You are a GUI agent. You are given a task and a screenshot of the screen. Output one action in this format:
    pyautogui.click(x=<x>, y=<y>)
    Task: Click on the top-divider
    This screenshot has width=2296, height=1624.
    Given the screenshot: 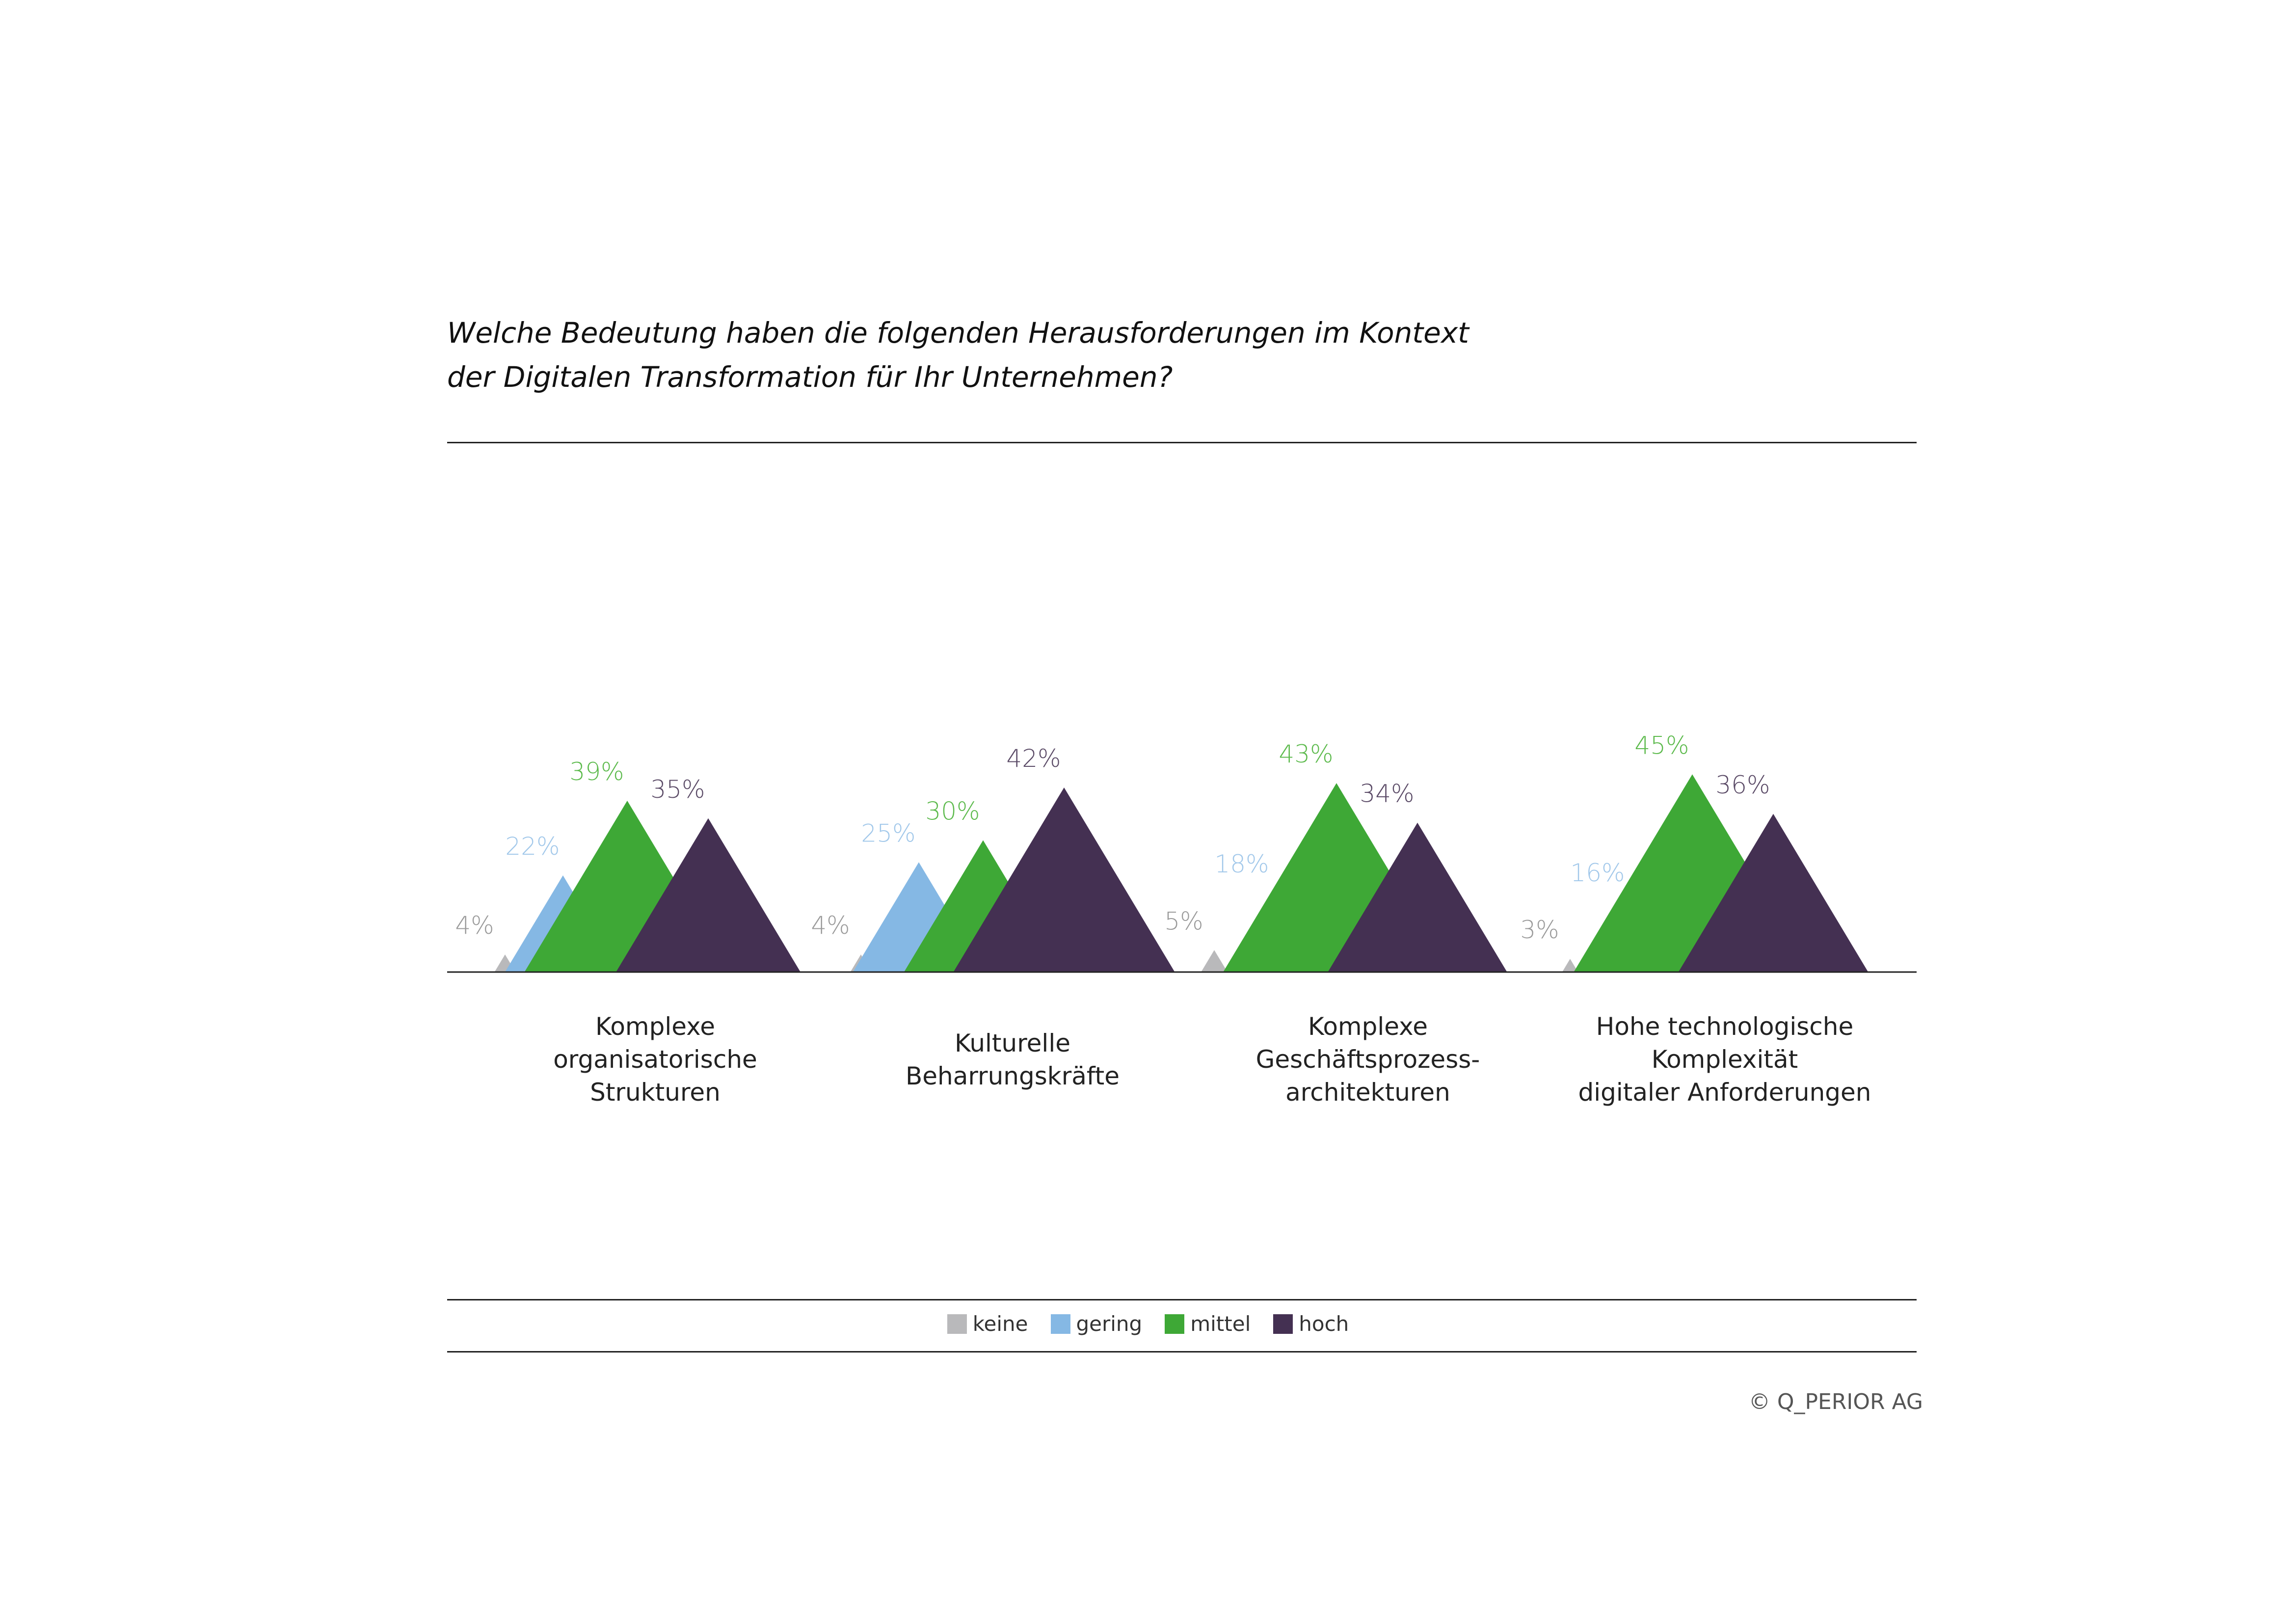 What is the action you would take?
    pyautogui.click(x=1182, y=442)
    